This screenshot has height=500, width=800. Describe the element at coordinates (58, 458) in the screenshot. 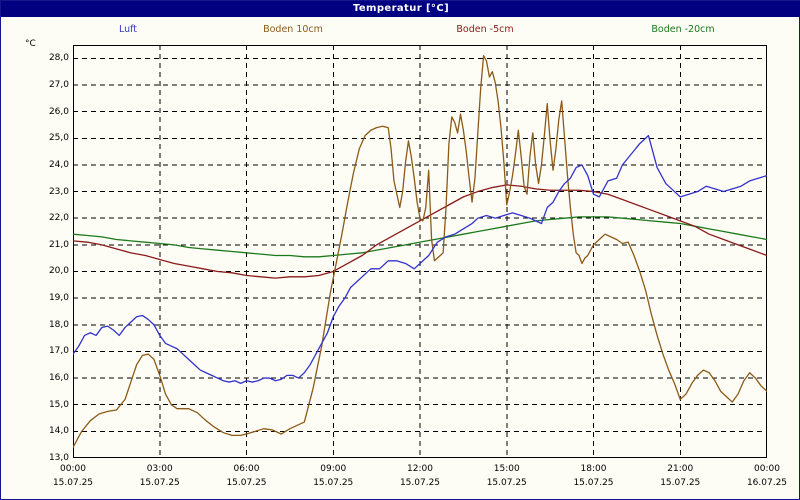

I see `y-axis-tick: 13,0` at that location.